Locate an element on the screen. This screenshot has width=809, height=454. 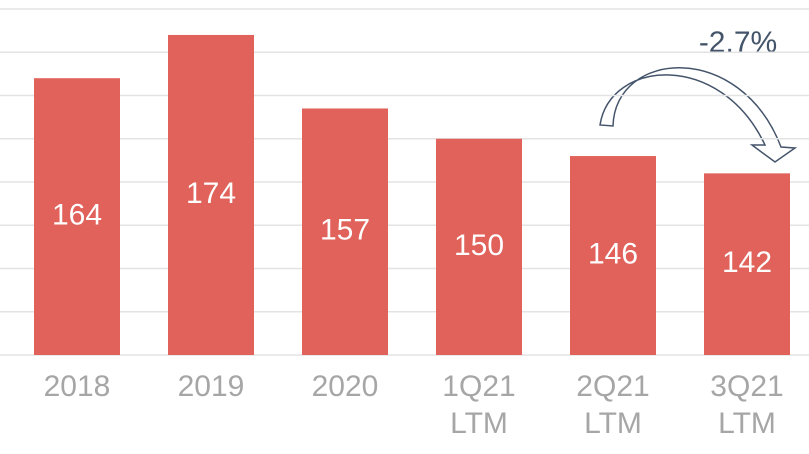
x-tick-label: 2019 is located at coordinates (211, 386).